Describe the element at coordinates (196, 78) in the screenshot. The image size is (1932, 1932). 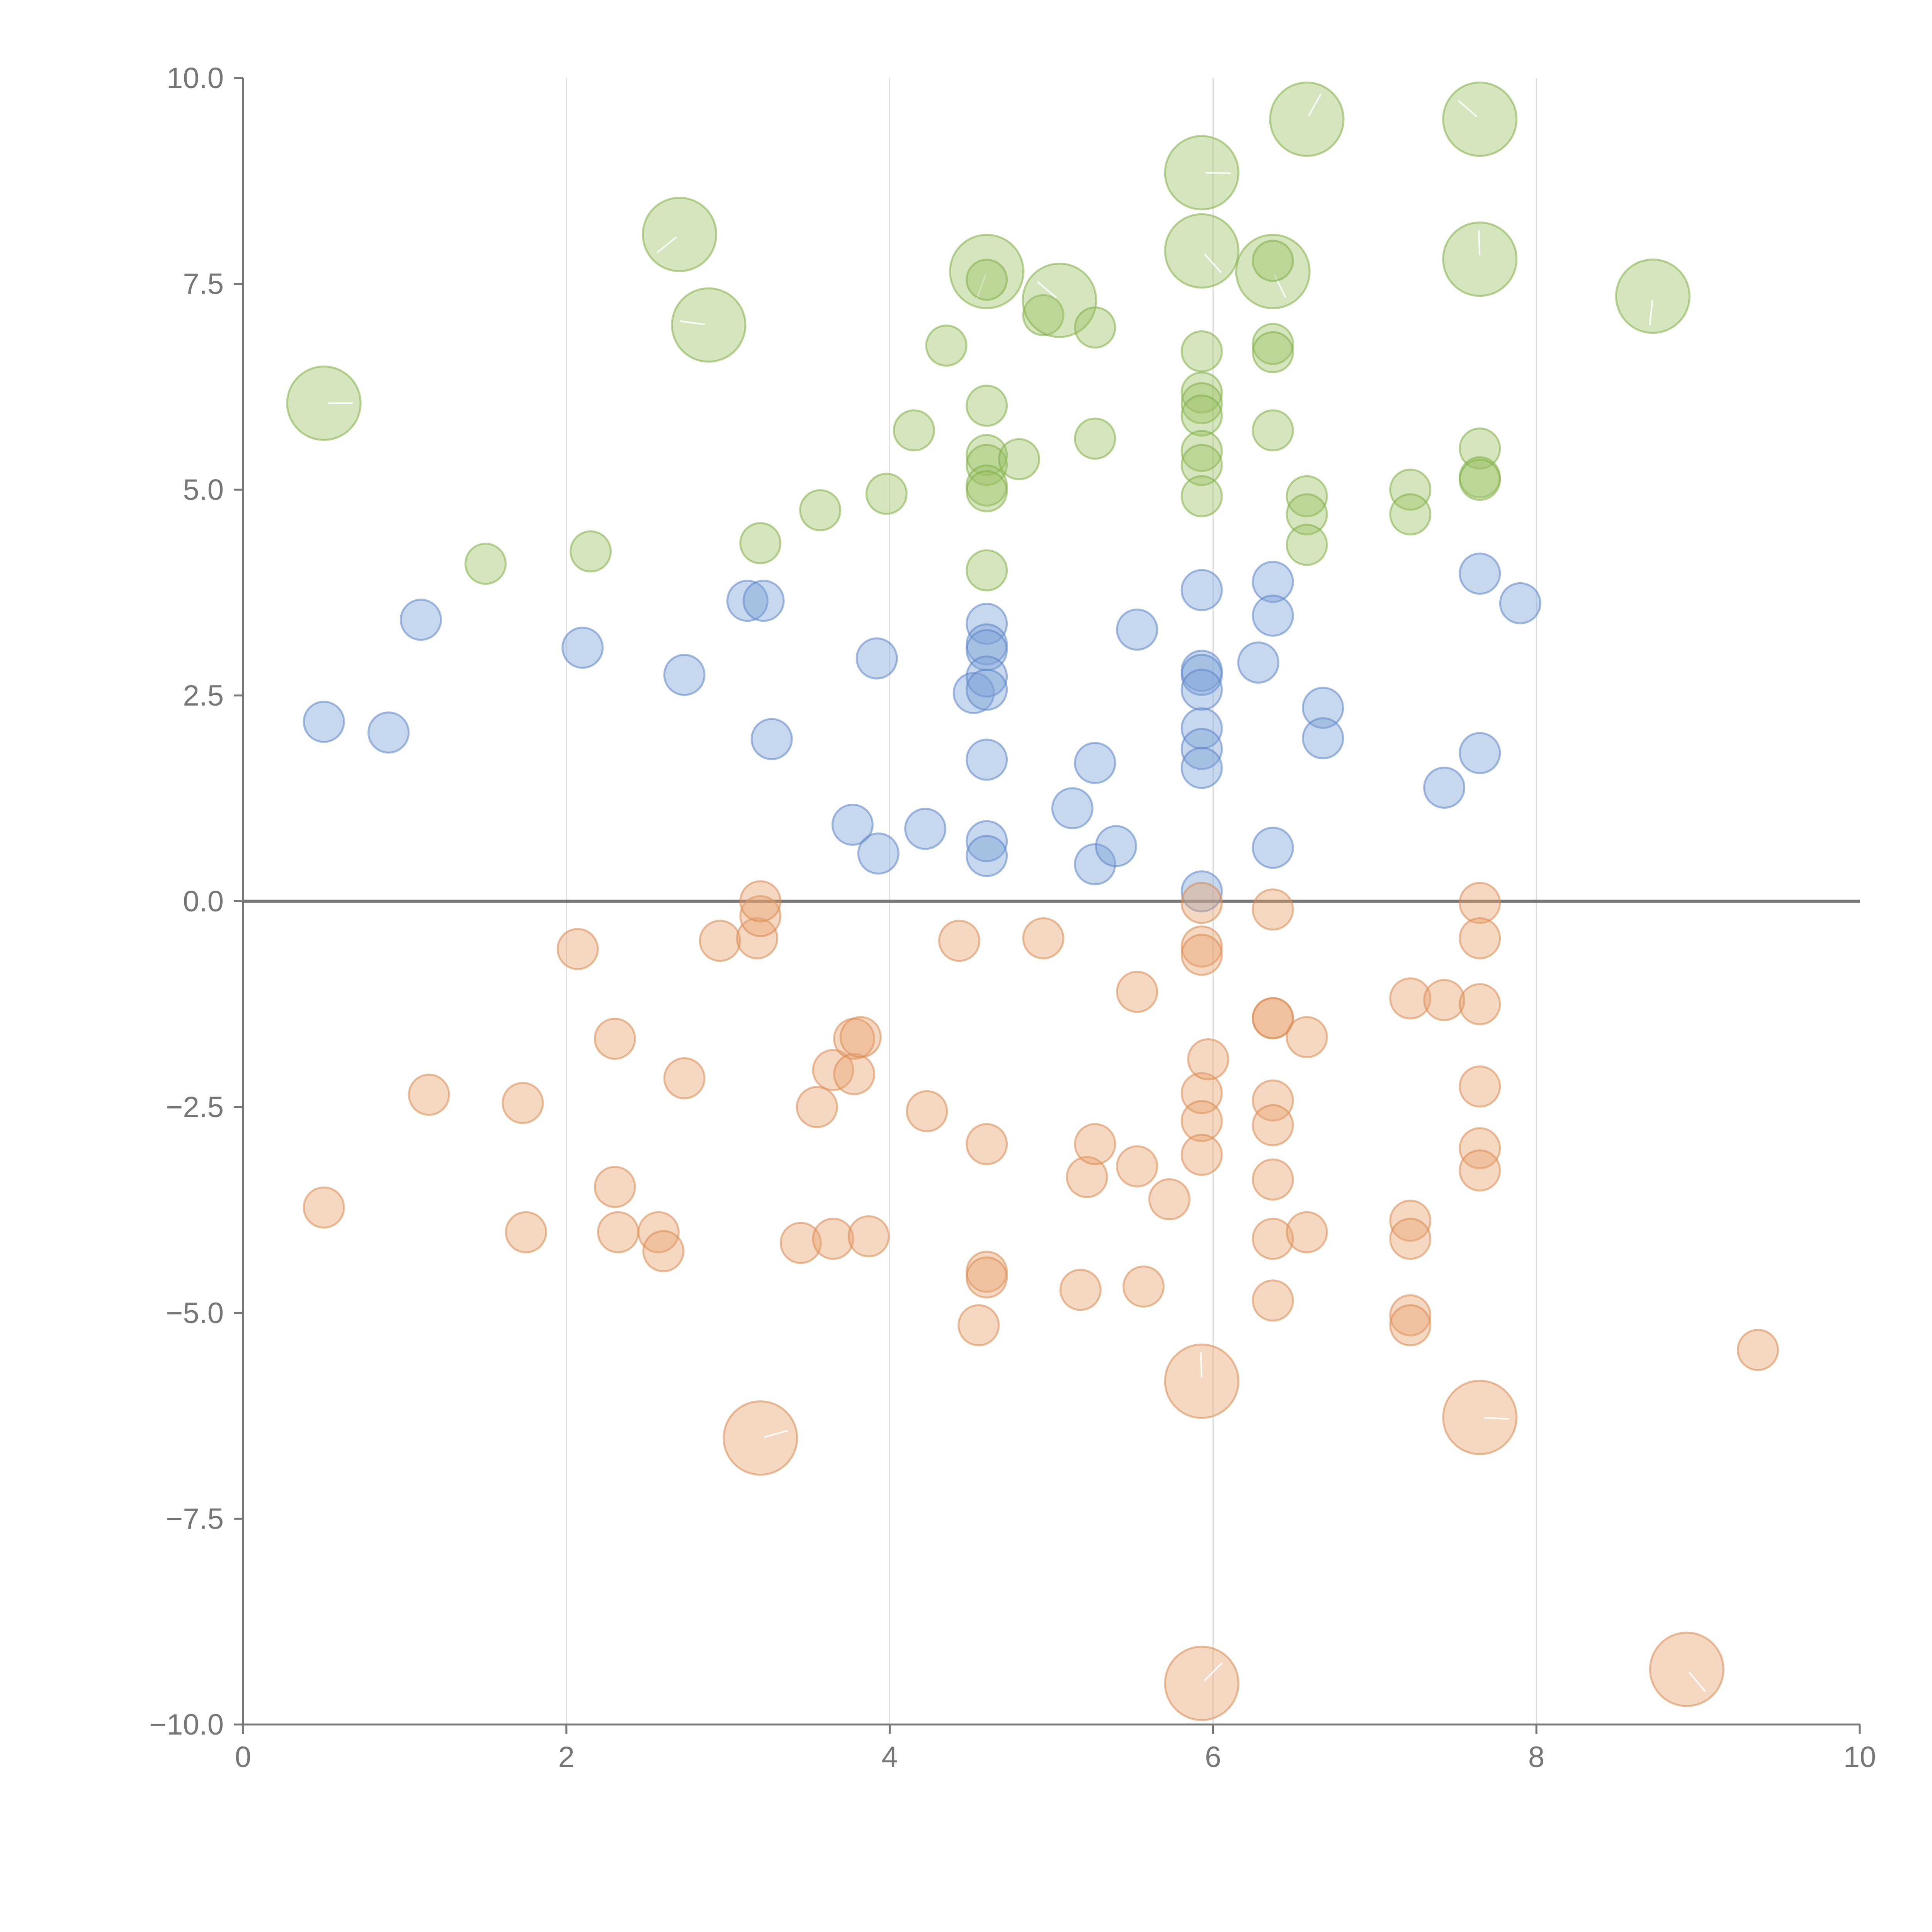
I see `y-tick-label: 10.0` at that location.